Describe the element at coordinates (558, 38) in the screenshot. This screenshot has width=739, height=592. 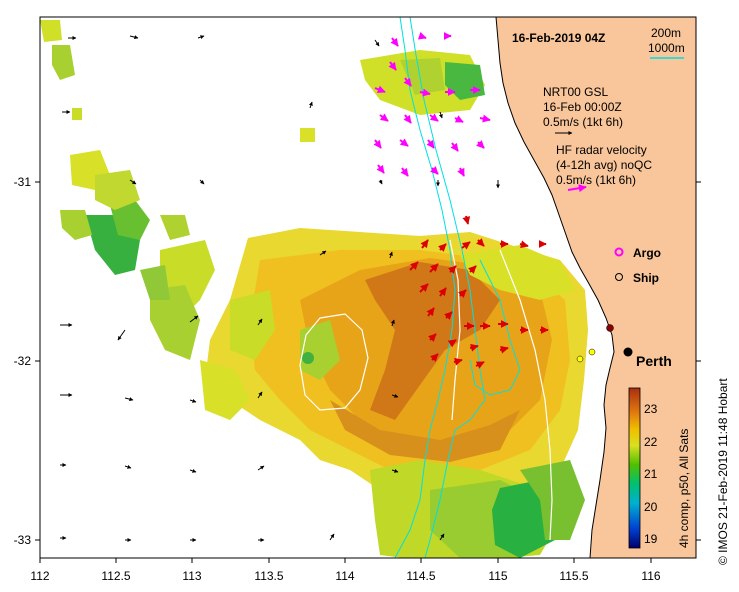
I see `map-title: 16-Feb-2019 04Z` at that location.